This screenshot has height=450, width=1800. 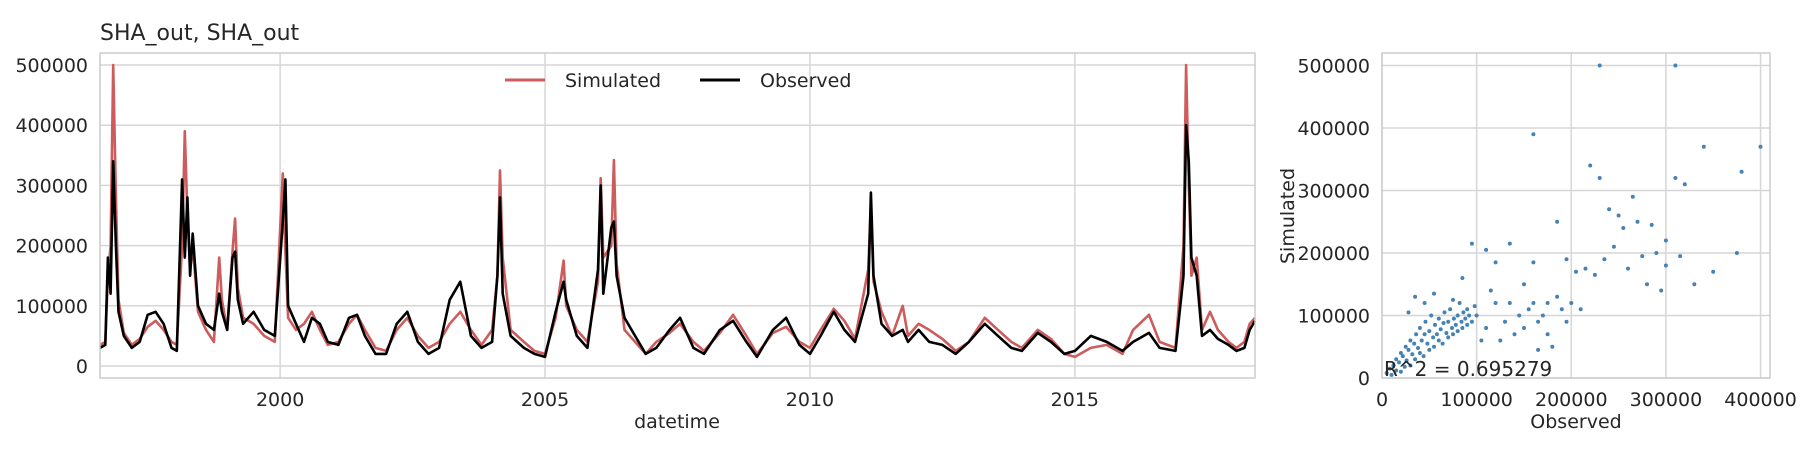 What do you see at coordinates (82, 367) in the screenshot?
I see `y-tick-label: 0` at bounding box center [82, 367].